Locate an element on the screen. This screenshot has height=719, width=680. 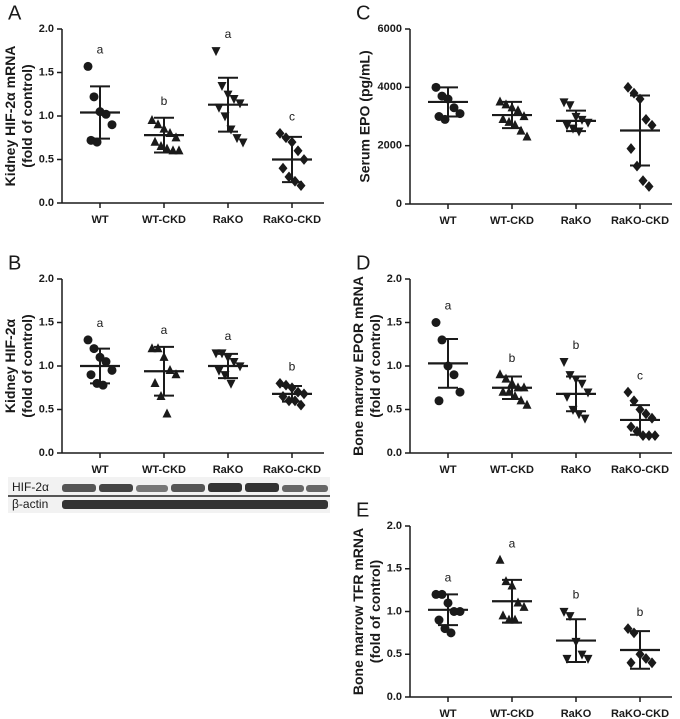
panel-label: A is located at coordinates (15, 13).